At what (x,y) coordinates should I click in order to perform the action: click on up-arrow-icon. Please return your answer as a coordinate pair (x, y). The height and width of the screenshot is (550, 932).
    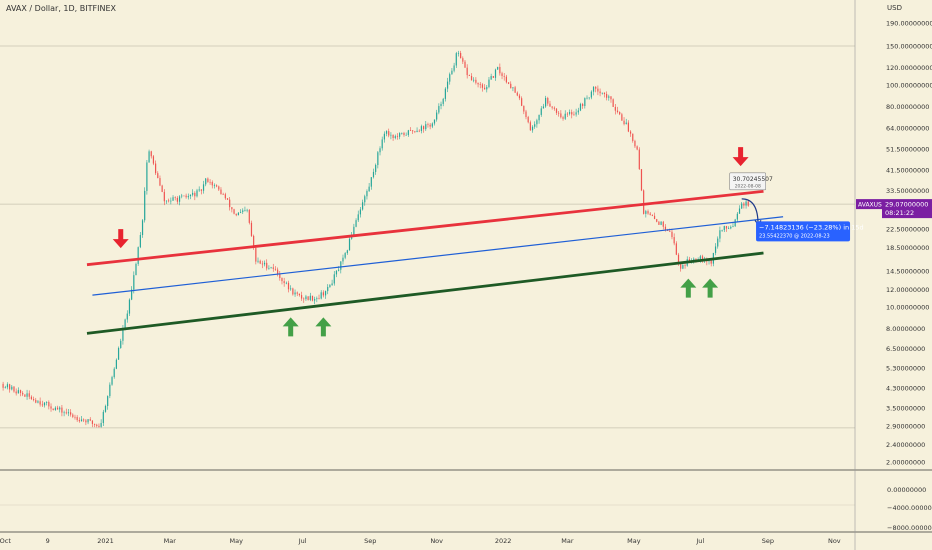
    Looking at the image, I should click on (323, 327).